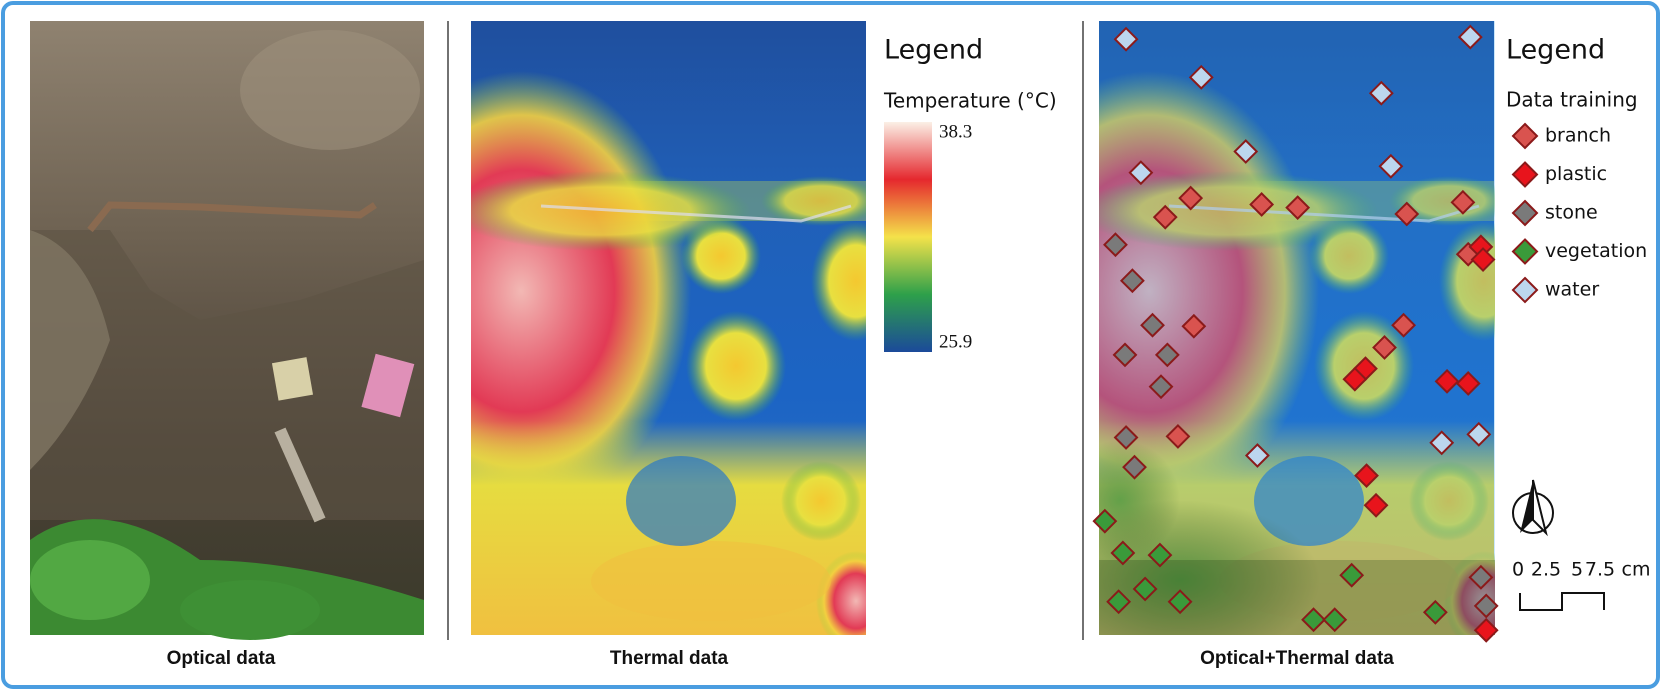  What do you see at coordinates (908, 237) in the screenshot?
I see `color-bar` at bounding box center [908, 237].